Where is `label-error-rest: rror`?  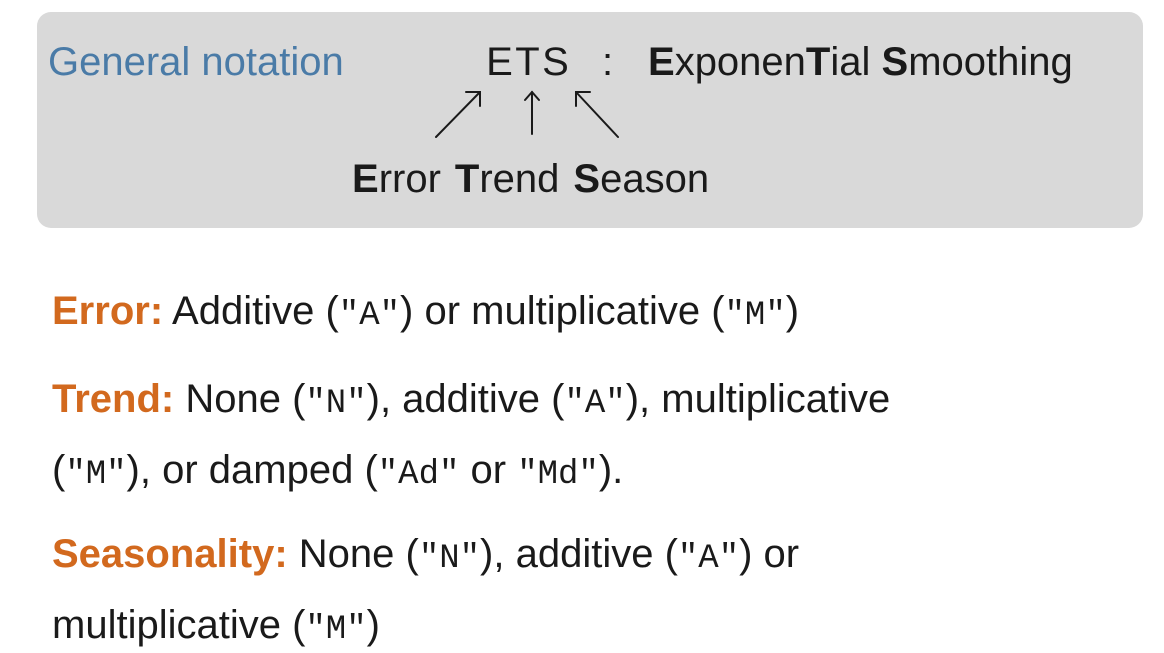 label-error-rest: rror is located at coordinates (409, 179).